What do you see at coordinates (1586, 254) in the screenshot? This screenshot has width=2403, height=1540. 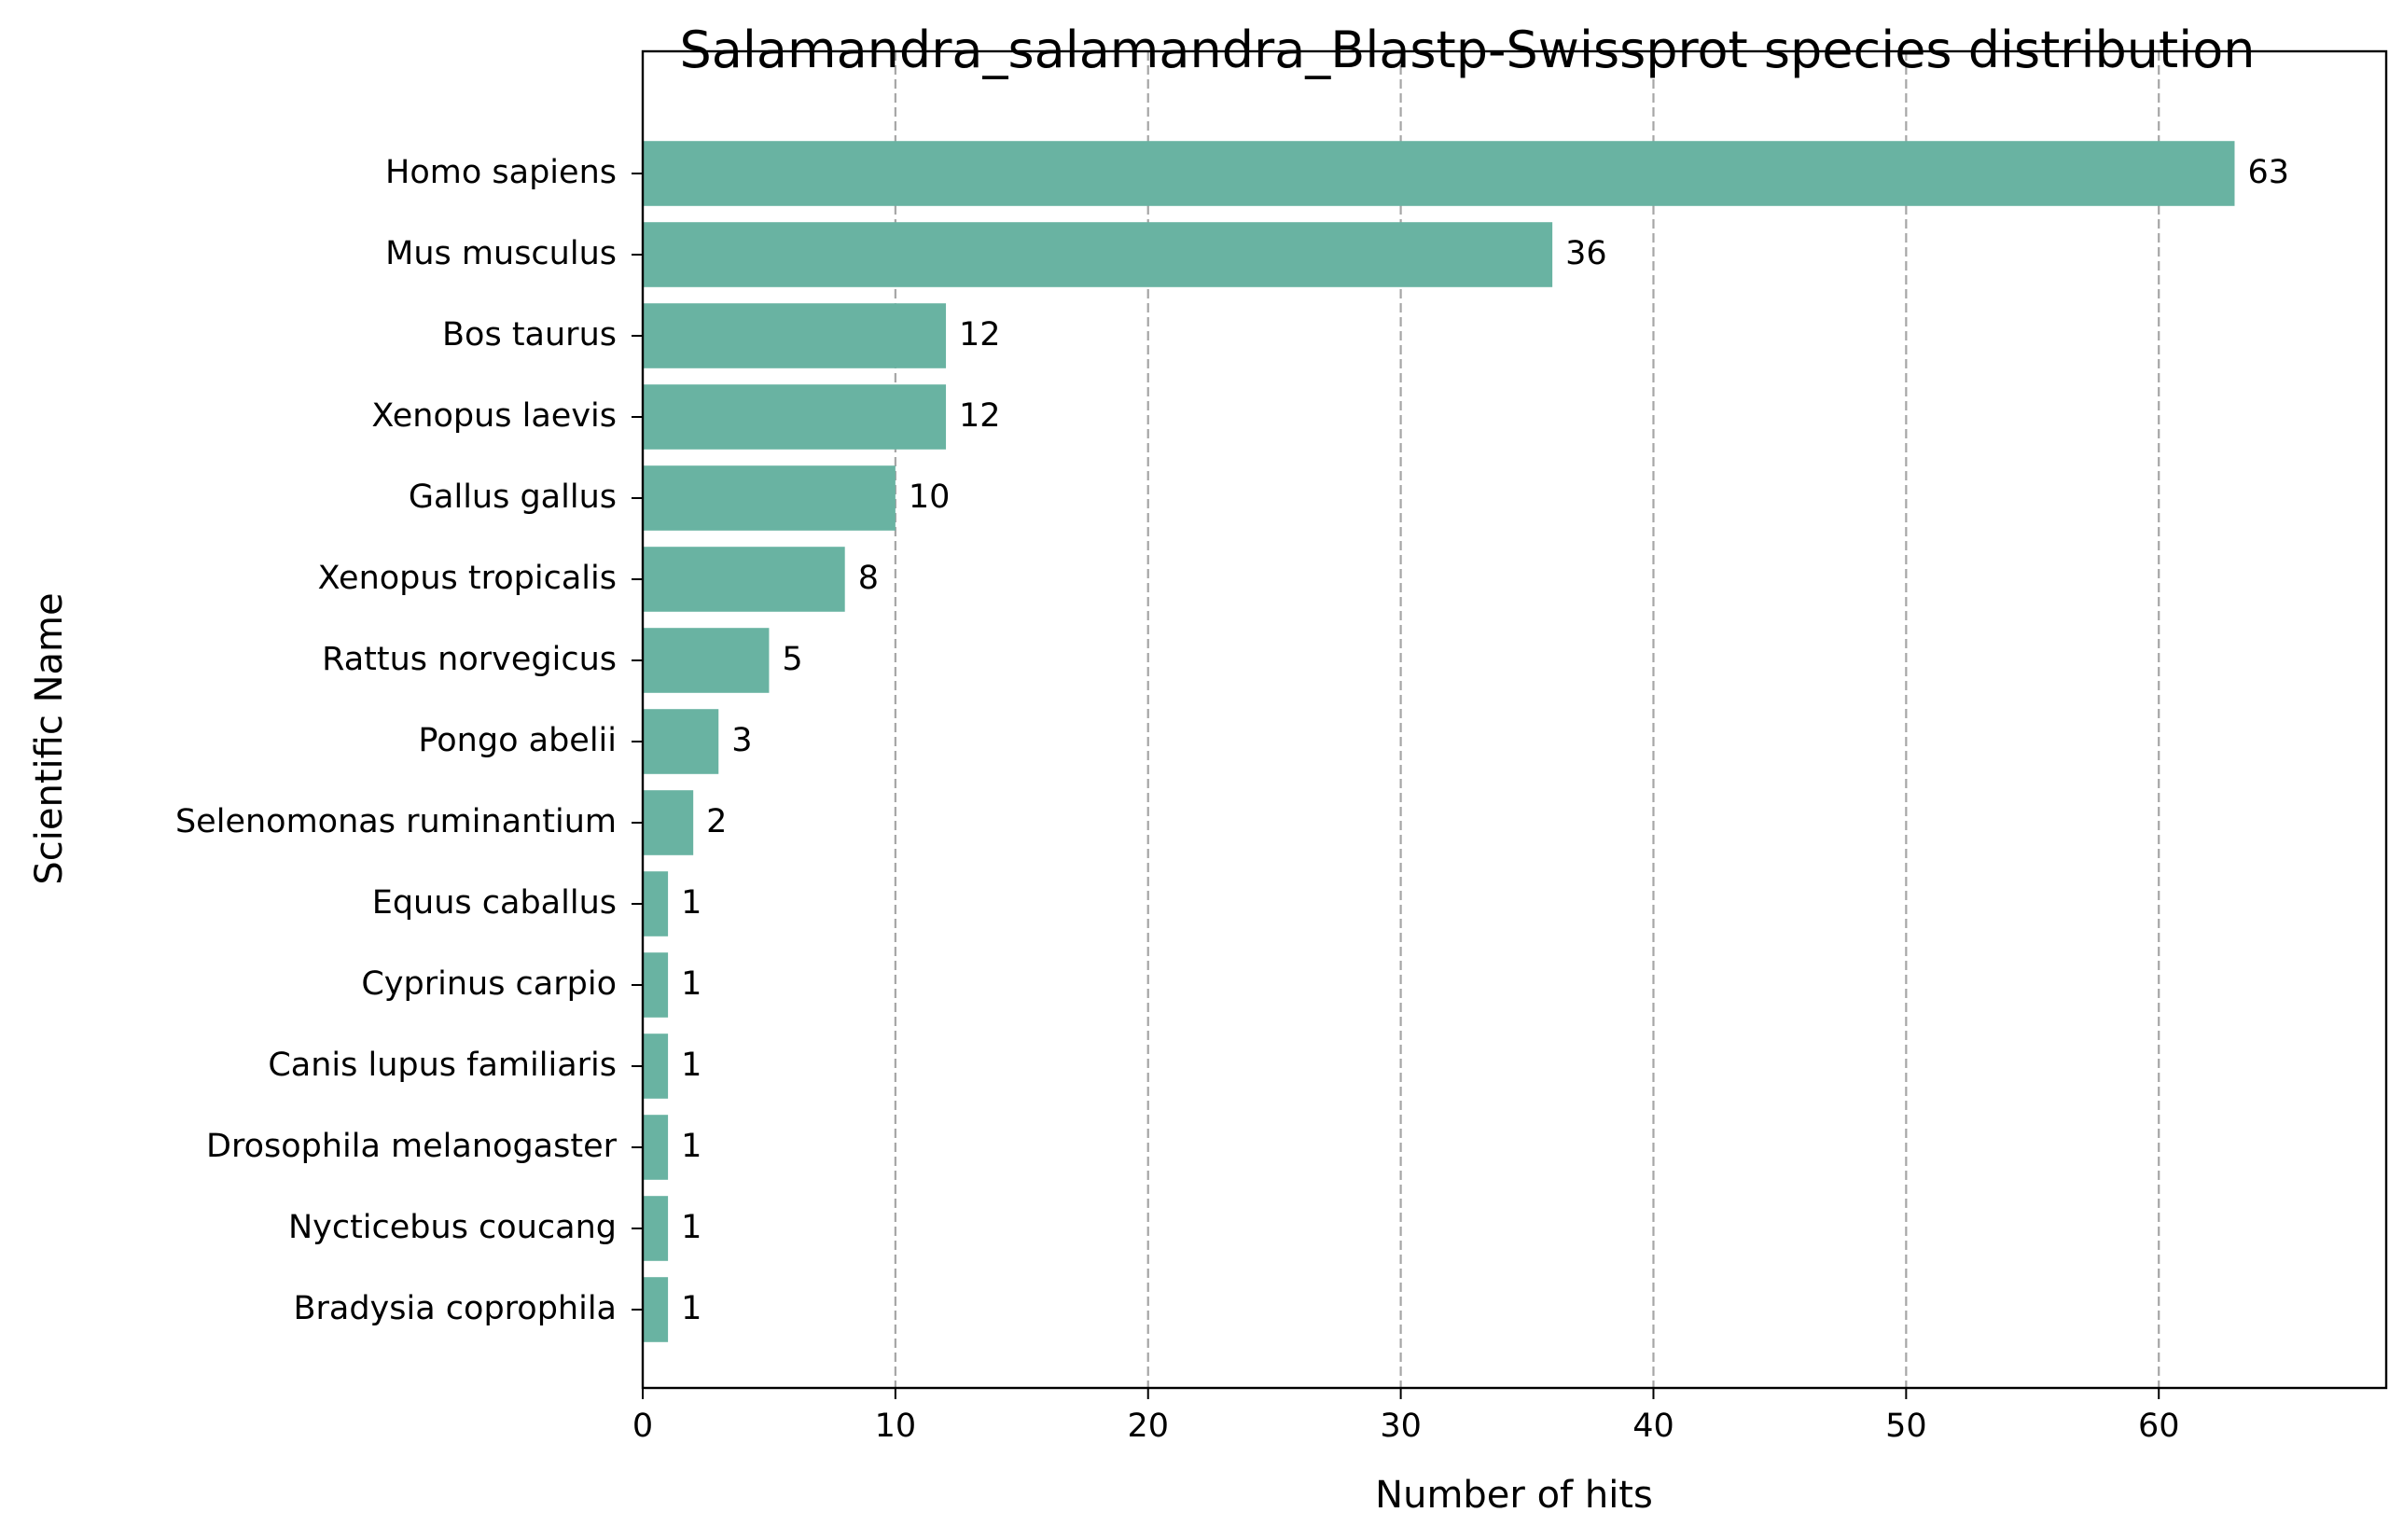 I see `data-label: 36` at bounding box center [1586, 254].